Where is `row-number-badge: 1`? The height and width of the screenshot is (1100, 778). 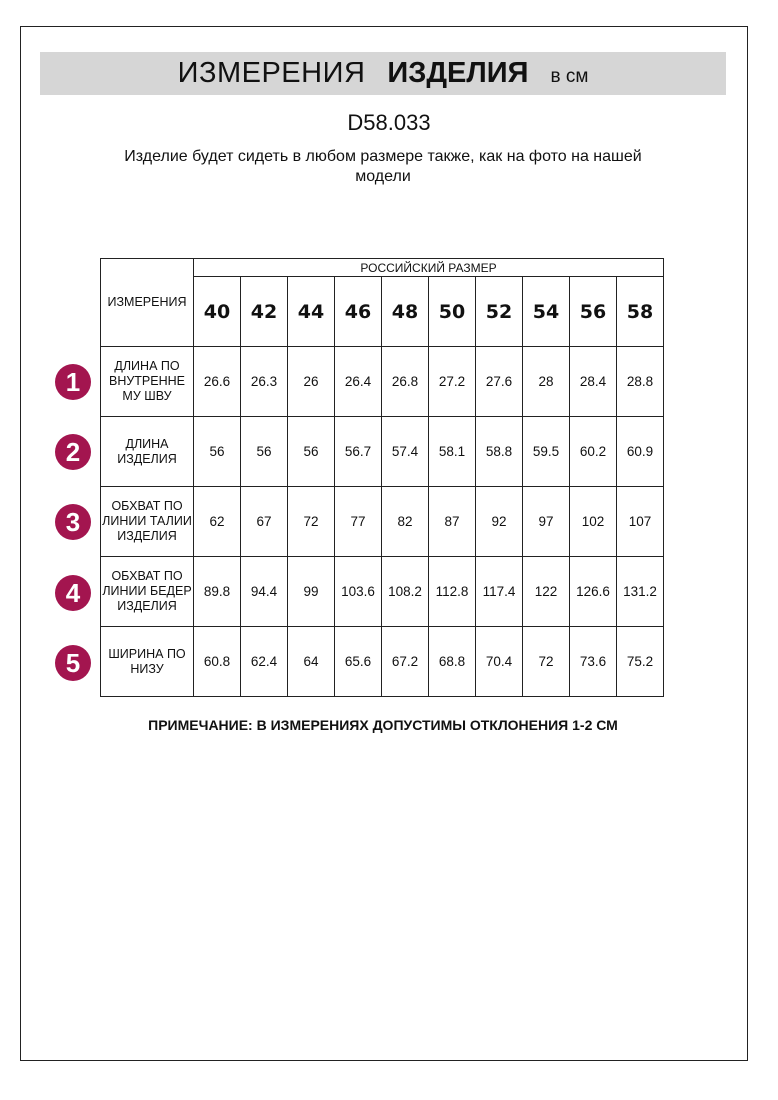
row-number-badge: 1 is located at coordinates (73, 382).